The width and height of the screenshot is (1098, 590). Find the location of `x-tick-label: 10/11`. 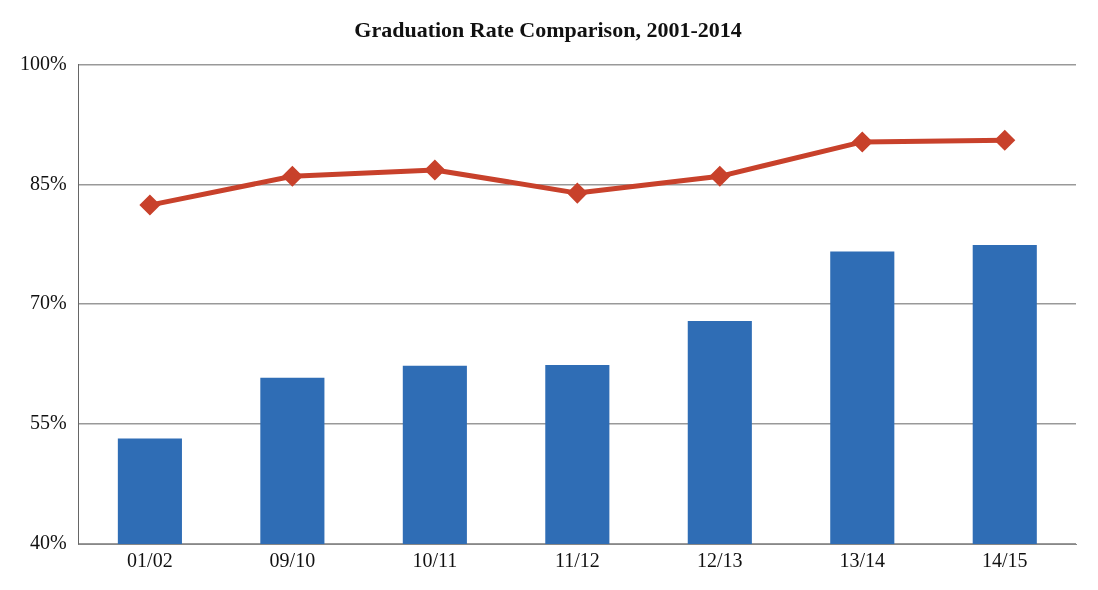

x-tick-label: 10/11 is located at coordinates (435, 560).